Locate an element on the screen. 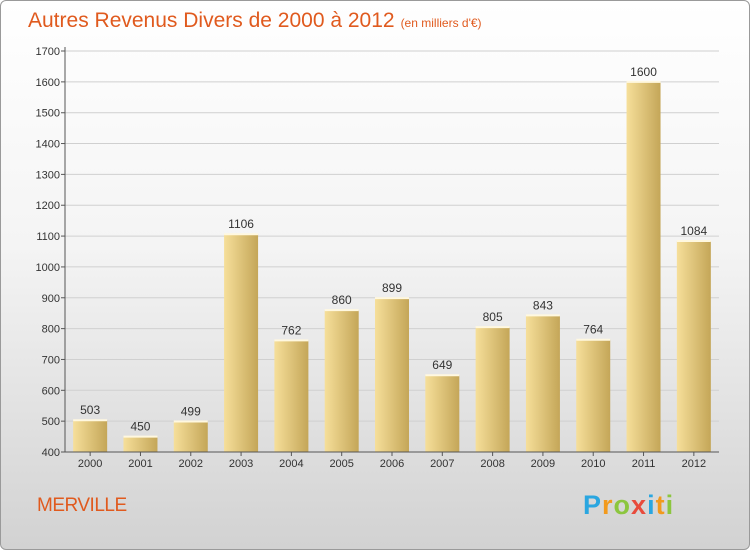  data-label: 1600 is located at coordinates (643, 72).